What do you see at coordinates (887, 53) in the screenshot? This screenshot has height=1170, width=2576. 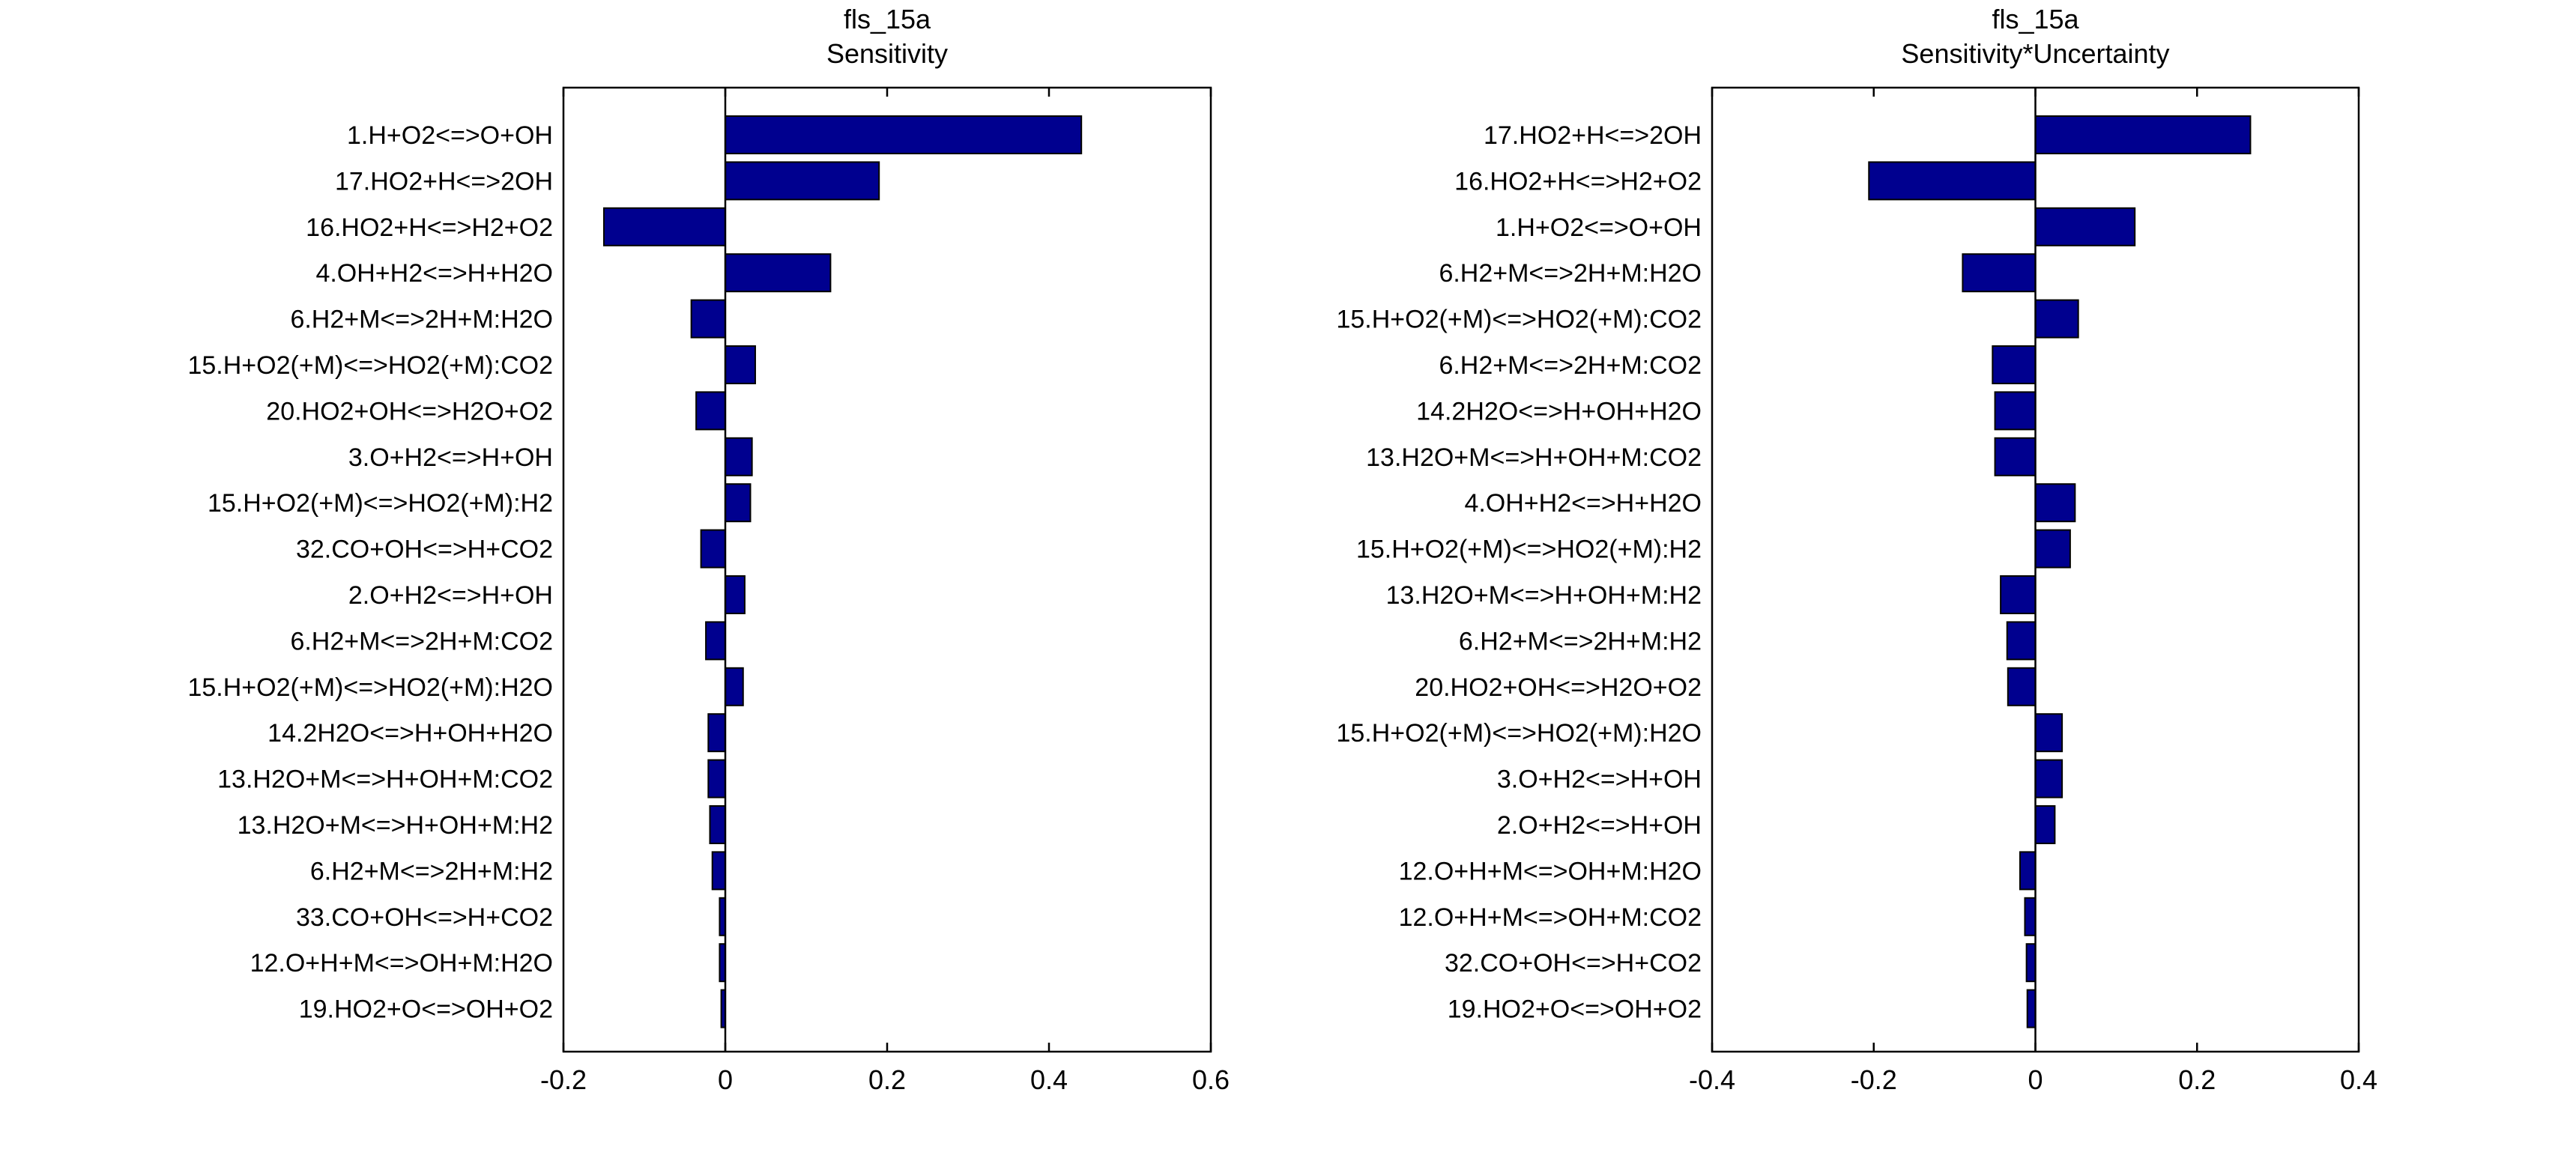 I see `chart-subtitle: Sensitivity` at bounding box center [887, 53].